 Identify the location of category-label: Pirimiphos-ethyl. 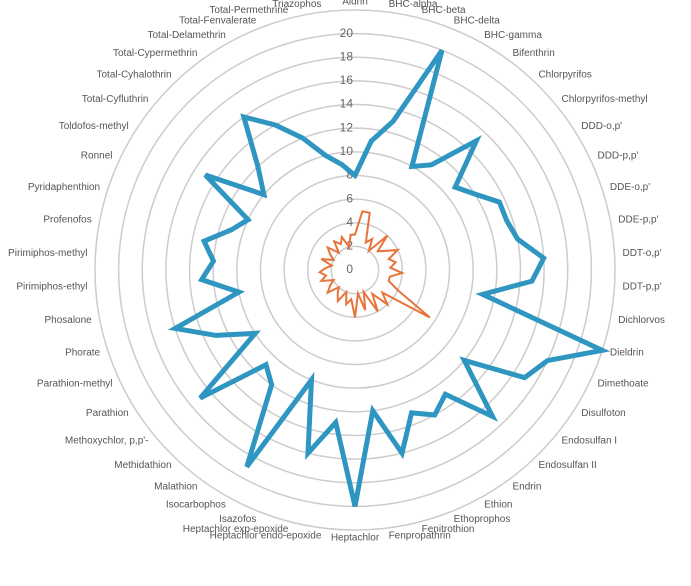
(51, 286).